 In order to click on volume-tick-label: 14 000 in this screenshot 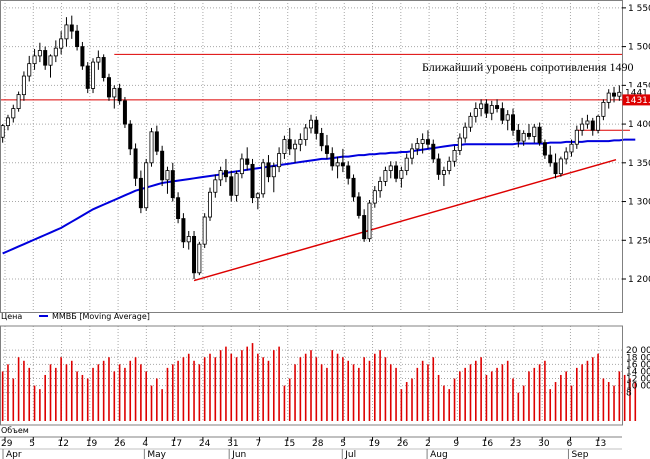, I will do `click(638, 372)`.